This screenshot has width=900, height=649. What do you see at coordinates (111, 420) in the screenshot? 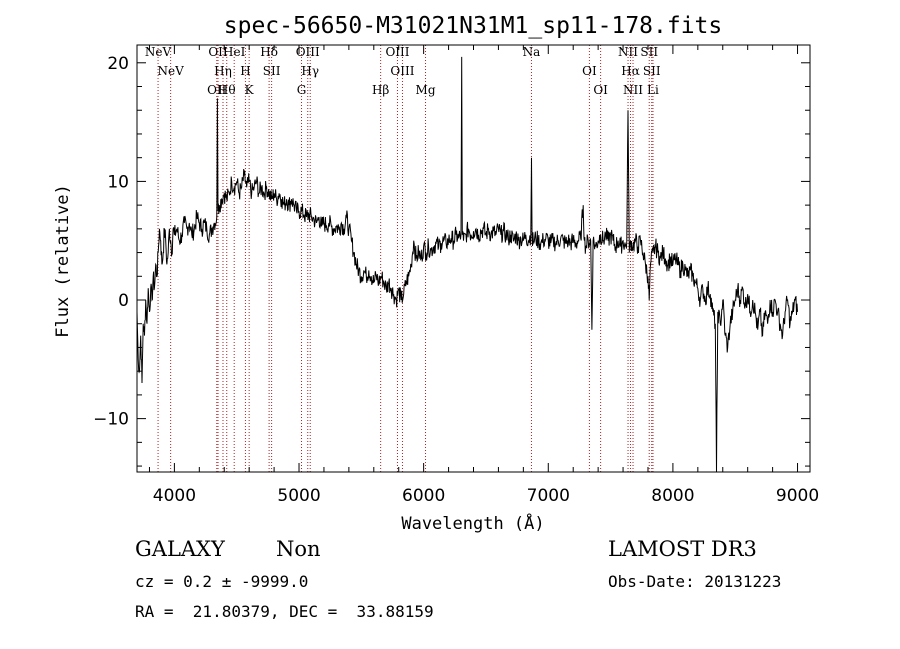
I see `y-tick-label: −10` at bounding box center [111, 420].